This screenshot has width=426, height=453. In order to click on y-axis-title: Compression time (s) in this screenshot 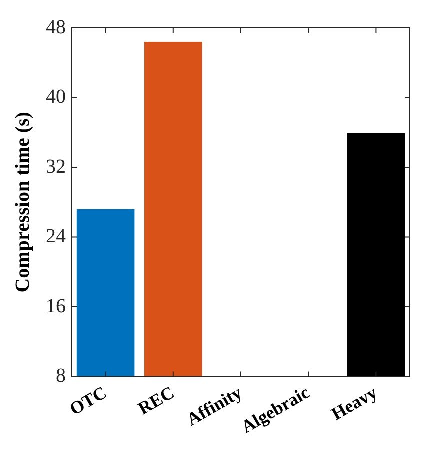, I will do `click(23, 202)`.